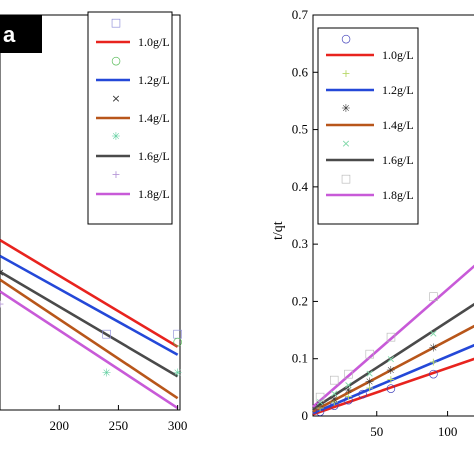  What do you see at coordinates (178, 425) in the screenshot?
I see `x-tick-label: 300` at bounding box center [178, 425].